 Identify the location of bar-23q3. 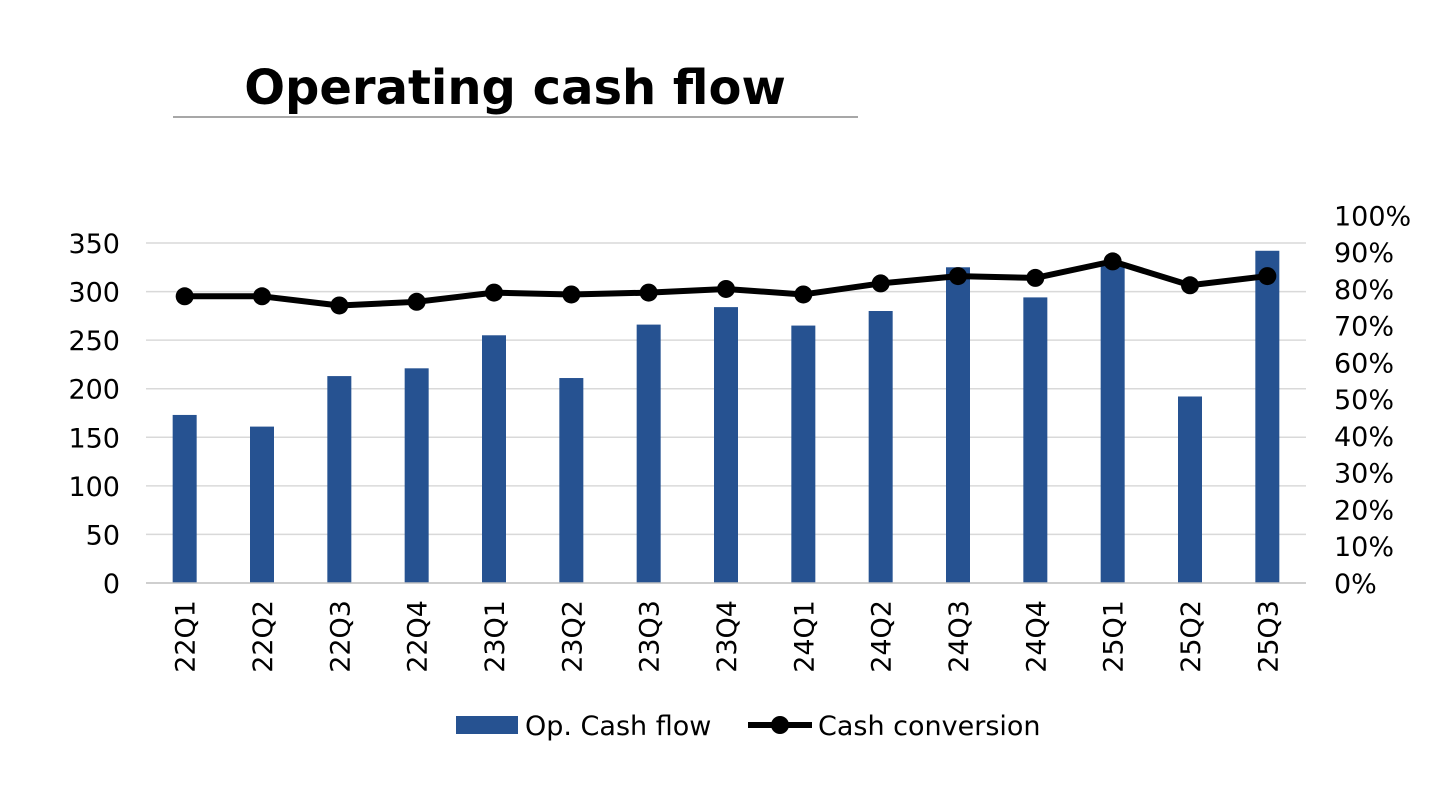
(648, 453).